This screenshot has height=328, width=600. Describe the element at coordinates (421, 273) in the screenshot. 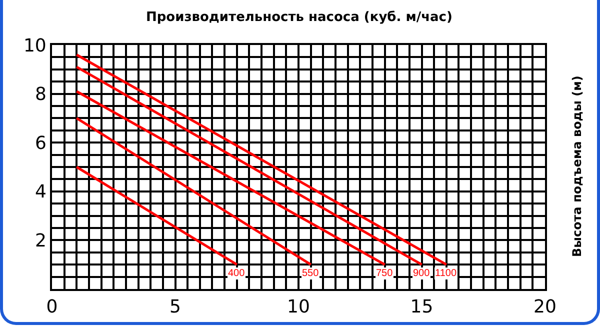

I see `series-label: 900` at that location.